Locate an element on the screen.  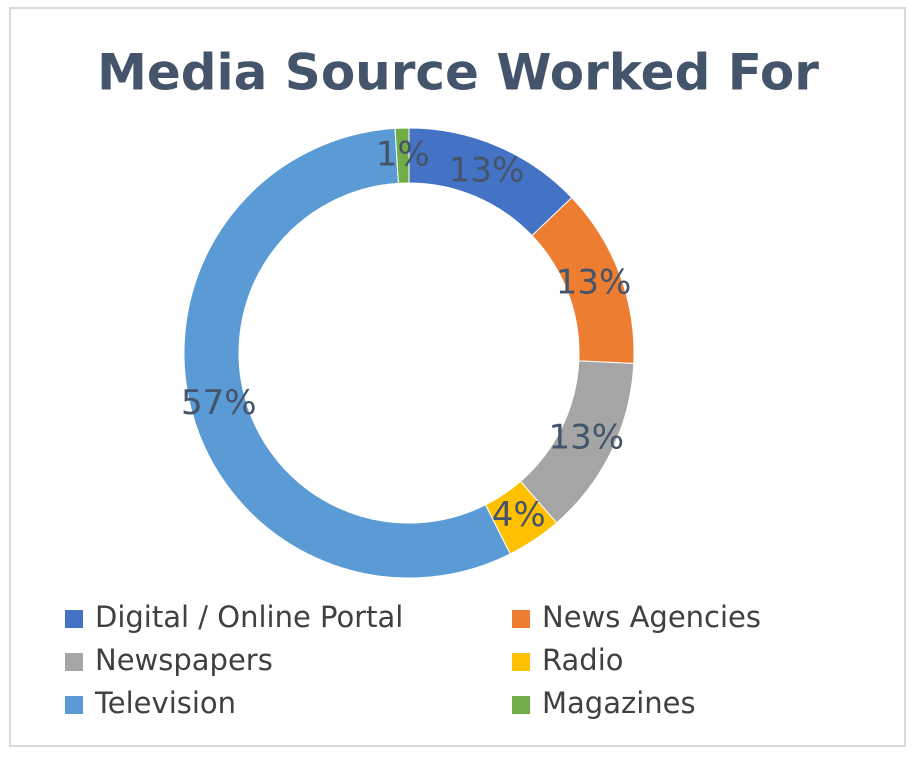
legend-label: Magazines is located at coordinates (619, 703).